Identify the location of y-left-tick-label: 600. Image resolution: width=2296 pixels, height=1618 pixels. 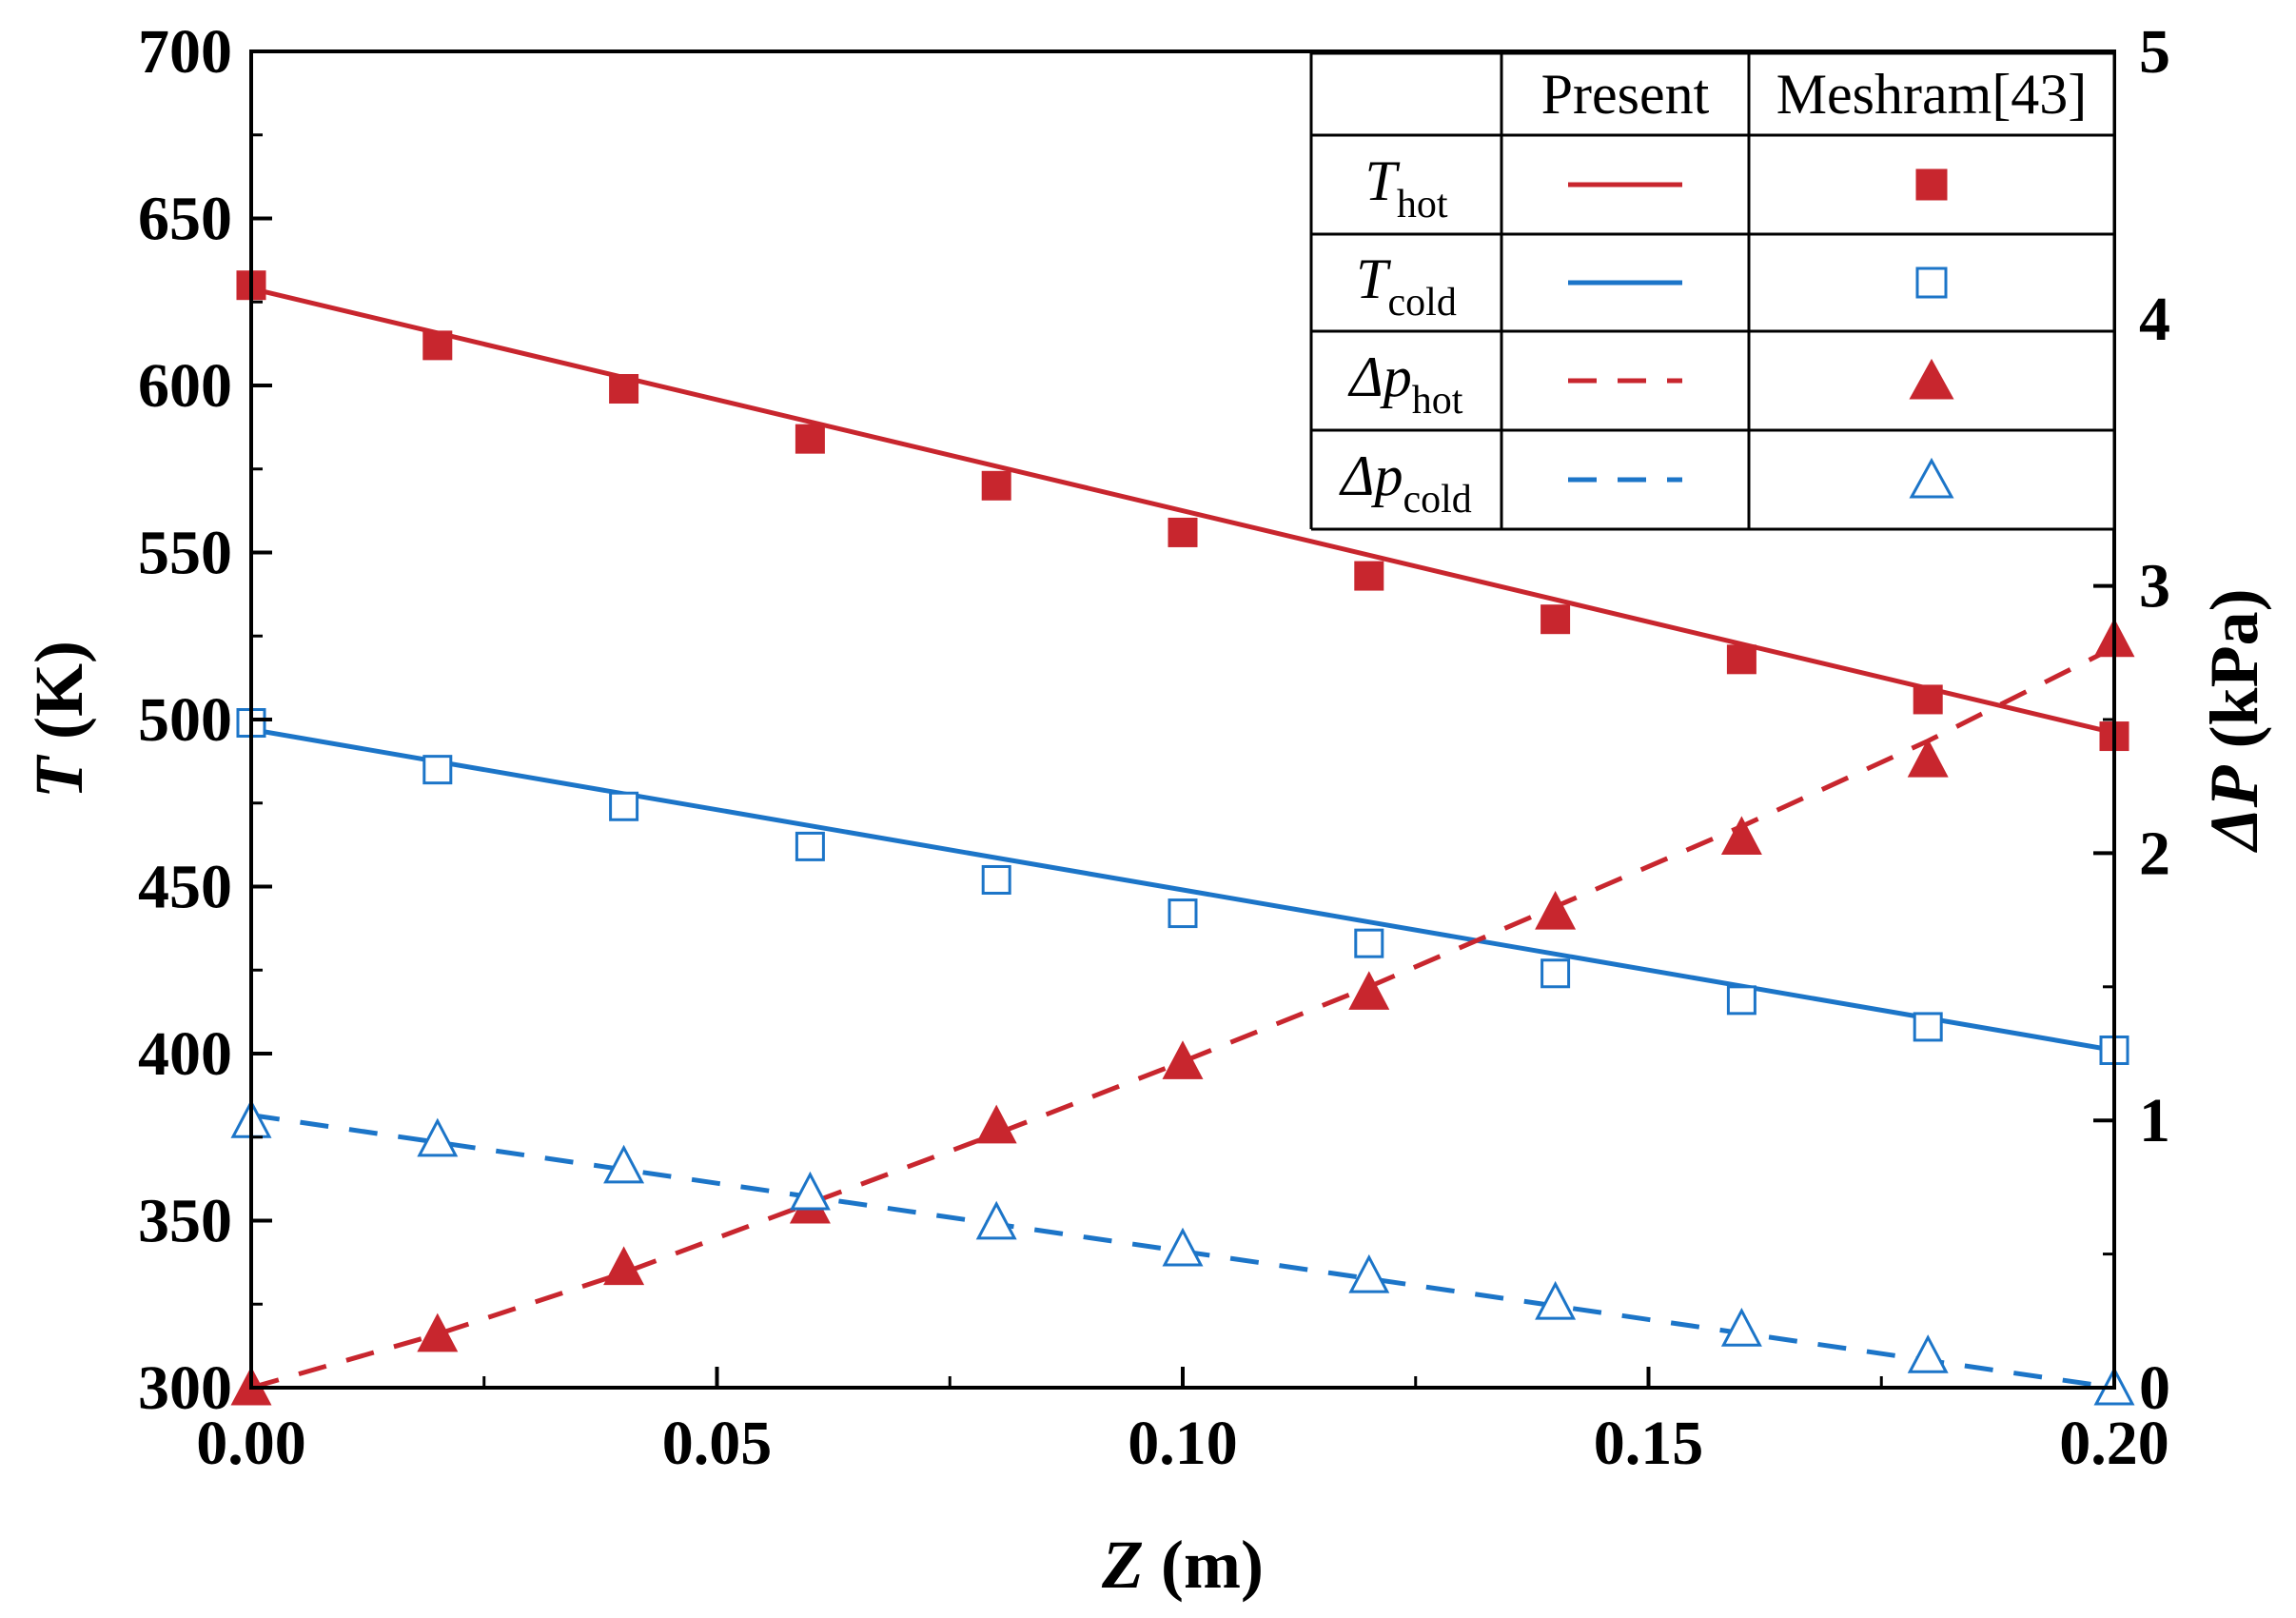
(185, 386).